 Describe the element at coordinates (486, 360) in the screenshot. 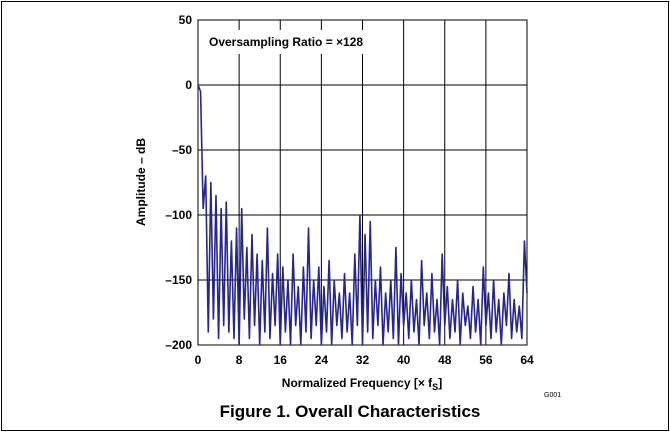

I see `x-tick-label: 56` at that location.